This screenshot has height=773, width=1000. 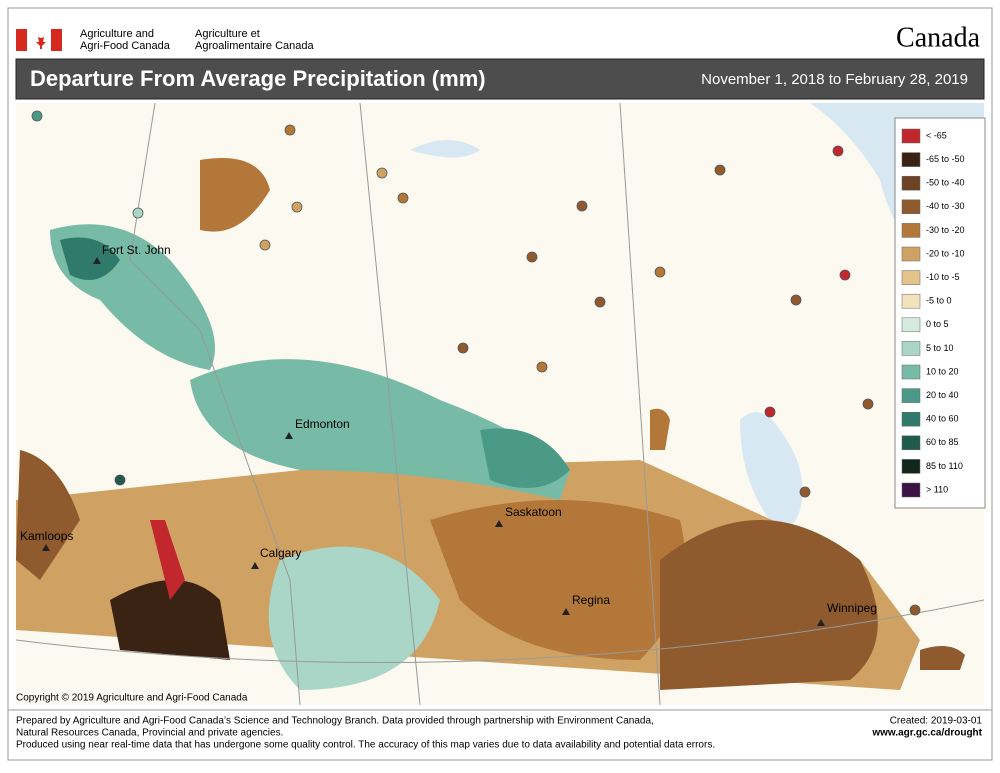 What do you see at coordinates (942, 371) in the screenshot?
I see `legend-label: 10 to 20` at bounding box center [942, 371].